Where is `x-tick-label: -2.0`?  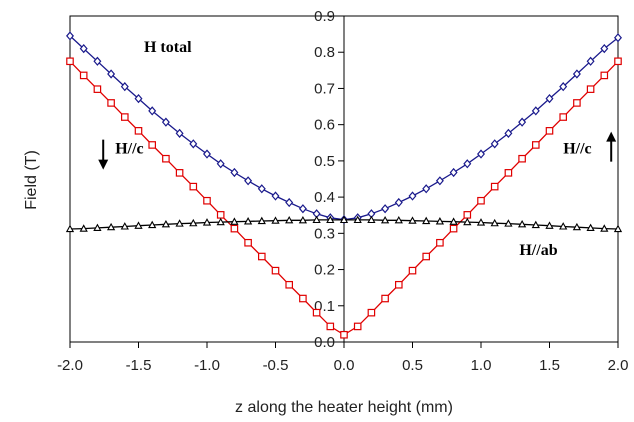
x-tick-label: -2.0 is located at coordinates (70, 365).